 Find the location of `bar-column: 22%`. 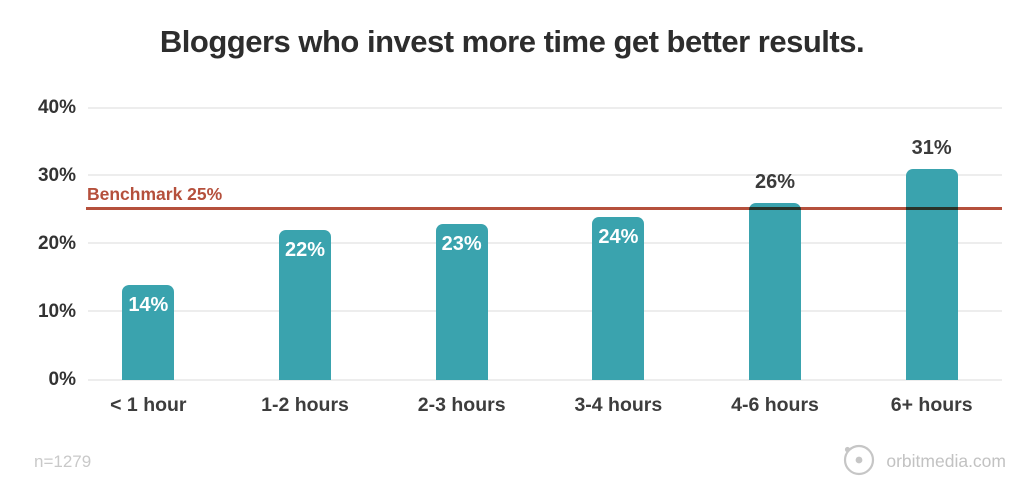

bar-column: 22% is located at coordinates (305, 244).